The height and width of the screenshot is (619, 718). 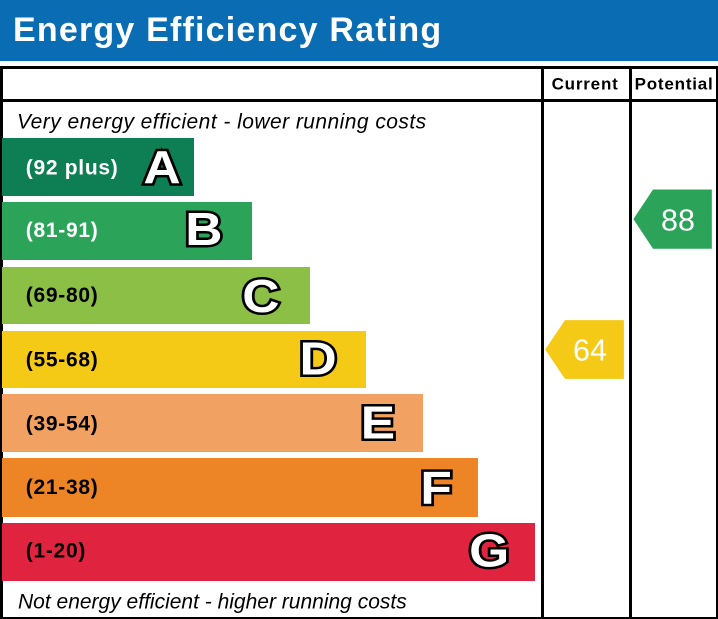 What do you see at coordinates (62, 487) in the screenshot?
I see `svg-text: (21-38)` at bounding box center [62, 487].